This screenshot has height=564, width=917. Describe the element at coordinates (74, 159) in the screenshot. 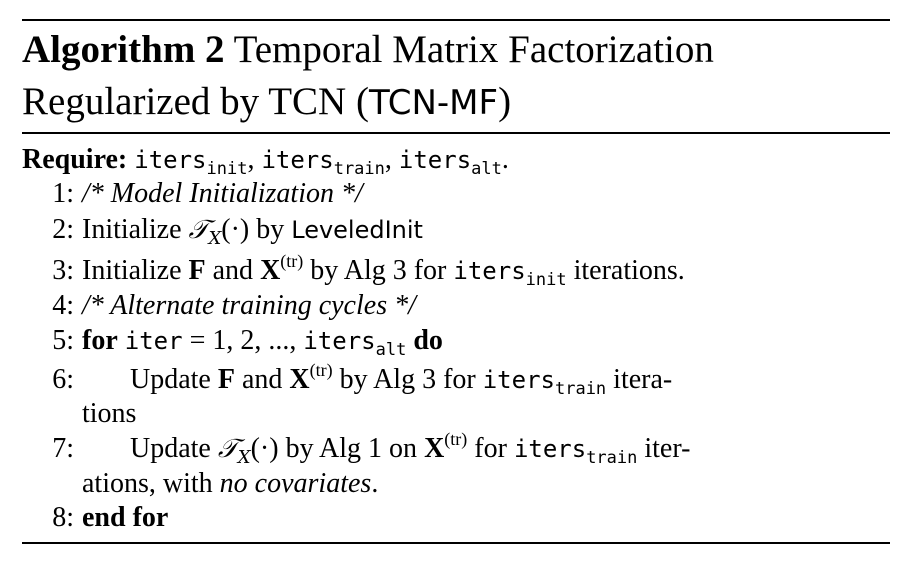

I see `require-label: Require:` at that location.